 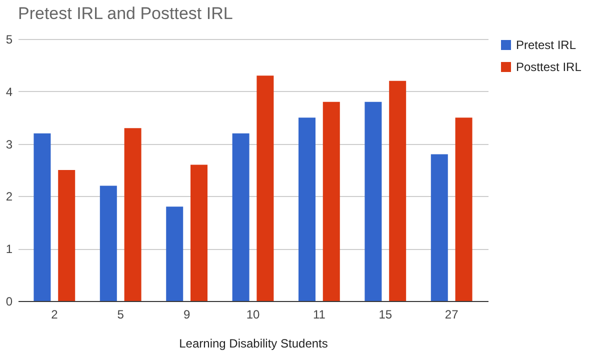 I want to click on x-tick-label: 5, so click(x=120, y=315).